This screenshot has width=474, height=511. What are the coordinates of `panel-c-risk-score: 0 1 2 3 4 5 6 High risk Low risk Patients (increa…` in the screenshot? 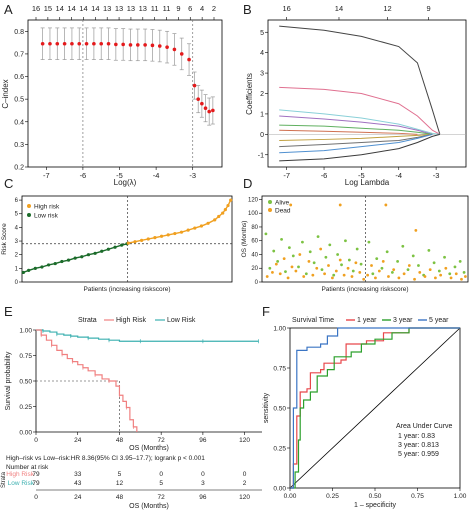 It's located at (117, 244).